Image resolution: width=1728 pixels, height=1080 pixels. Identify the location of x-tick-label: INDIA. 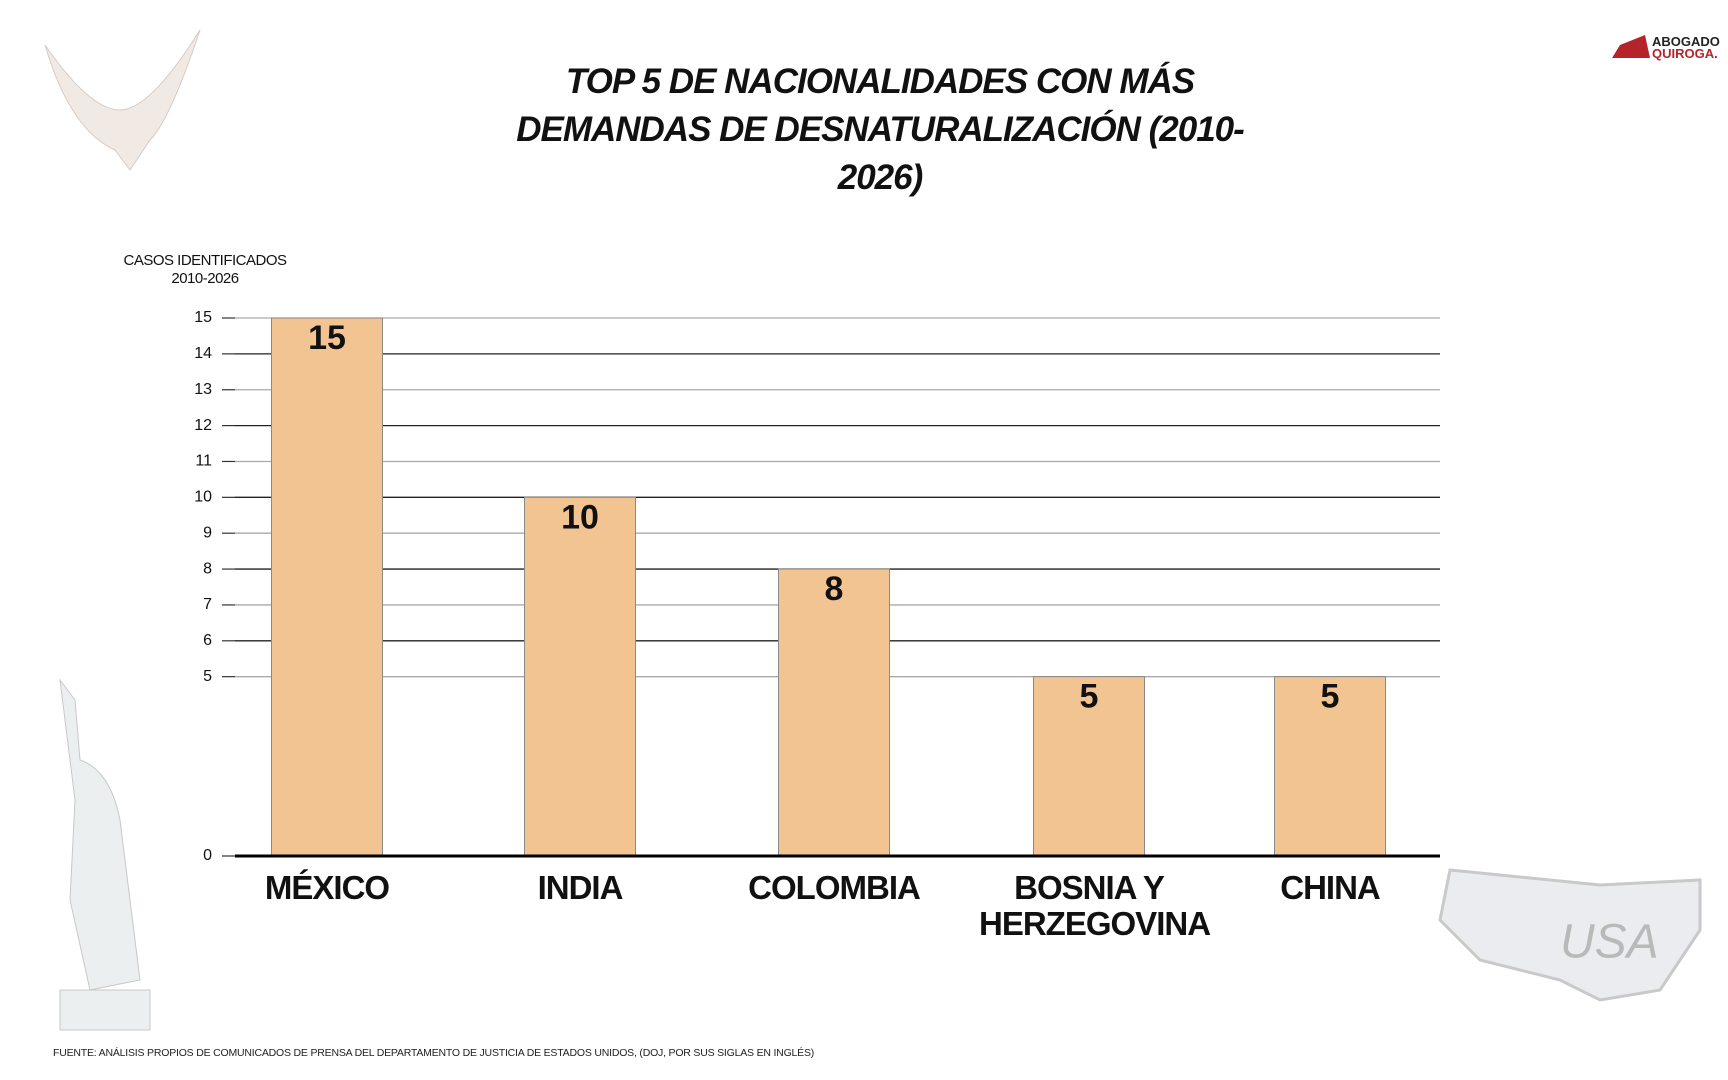
(580, 887).